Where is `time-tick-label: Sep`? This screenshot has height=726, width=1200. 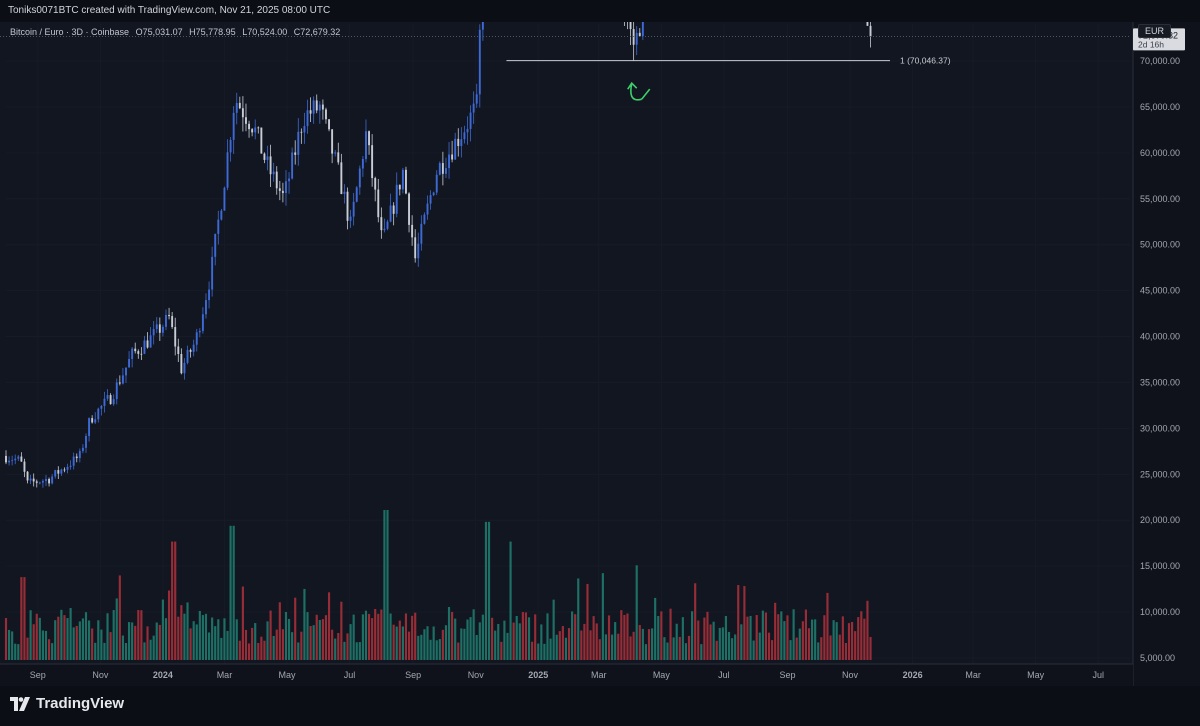 time-tick-label: Sep is located at coordinates (787, 675).